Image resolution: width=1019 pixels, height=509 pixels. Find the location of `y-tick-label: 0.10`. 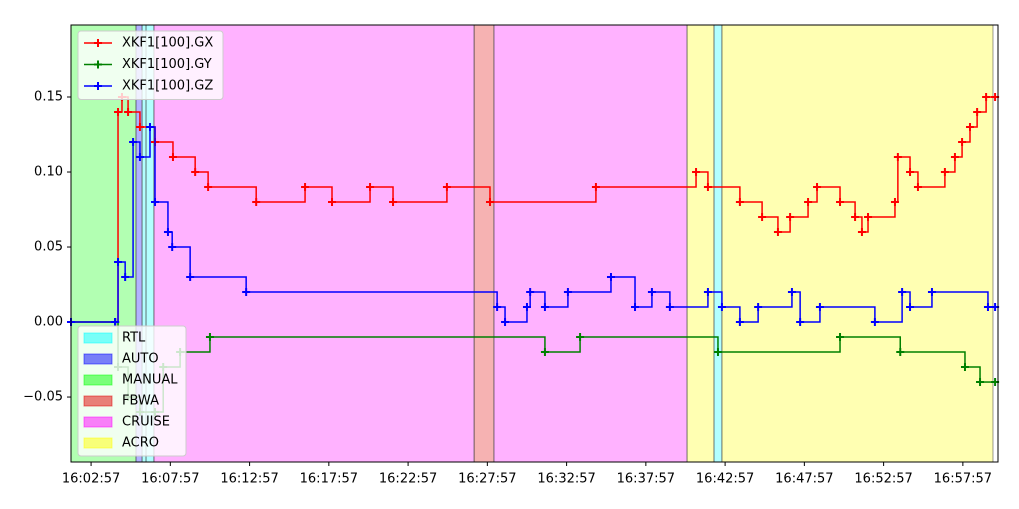

y-tick-label: 0.10 is located at coordinates (48, 172).